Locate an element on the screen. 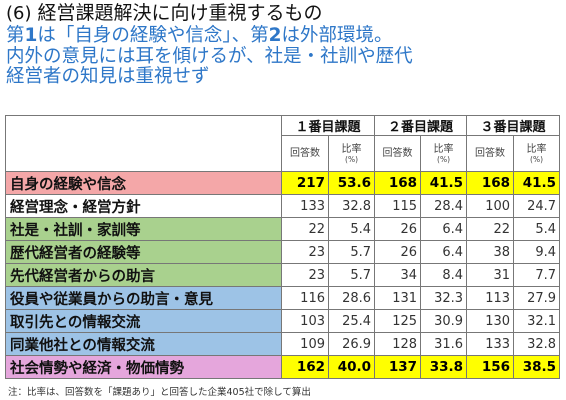 Image resolution: width=566 pixels, height=400 pixels. headline-text: は「自身の経験や信念」、第 is located at coordinates (153, 35).